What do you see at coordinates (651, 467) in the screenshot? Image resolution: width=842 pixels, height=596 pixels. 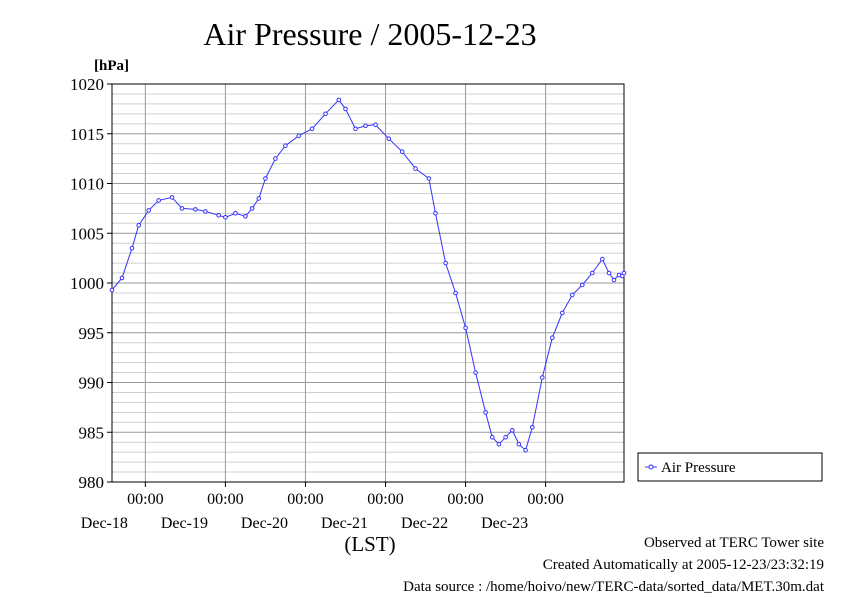 I see `legend-marker-swatch` at bounding box center [651, 467].